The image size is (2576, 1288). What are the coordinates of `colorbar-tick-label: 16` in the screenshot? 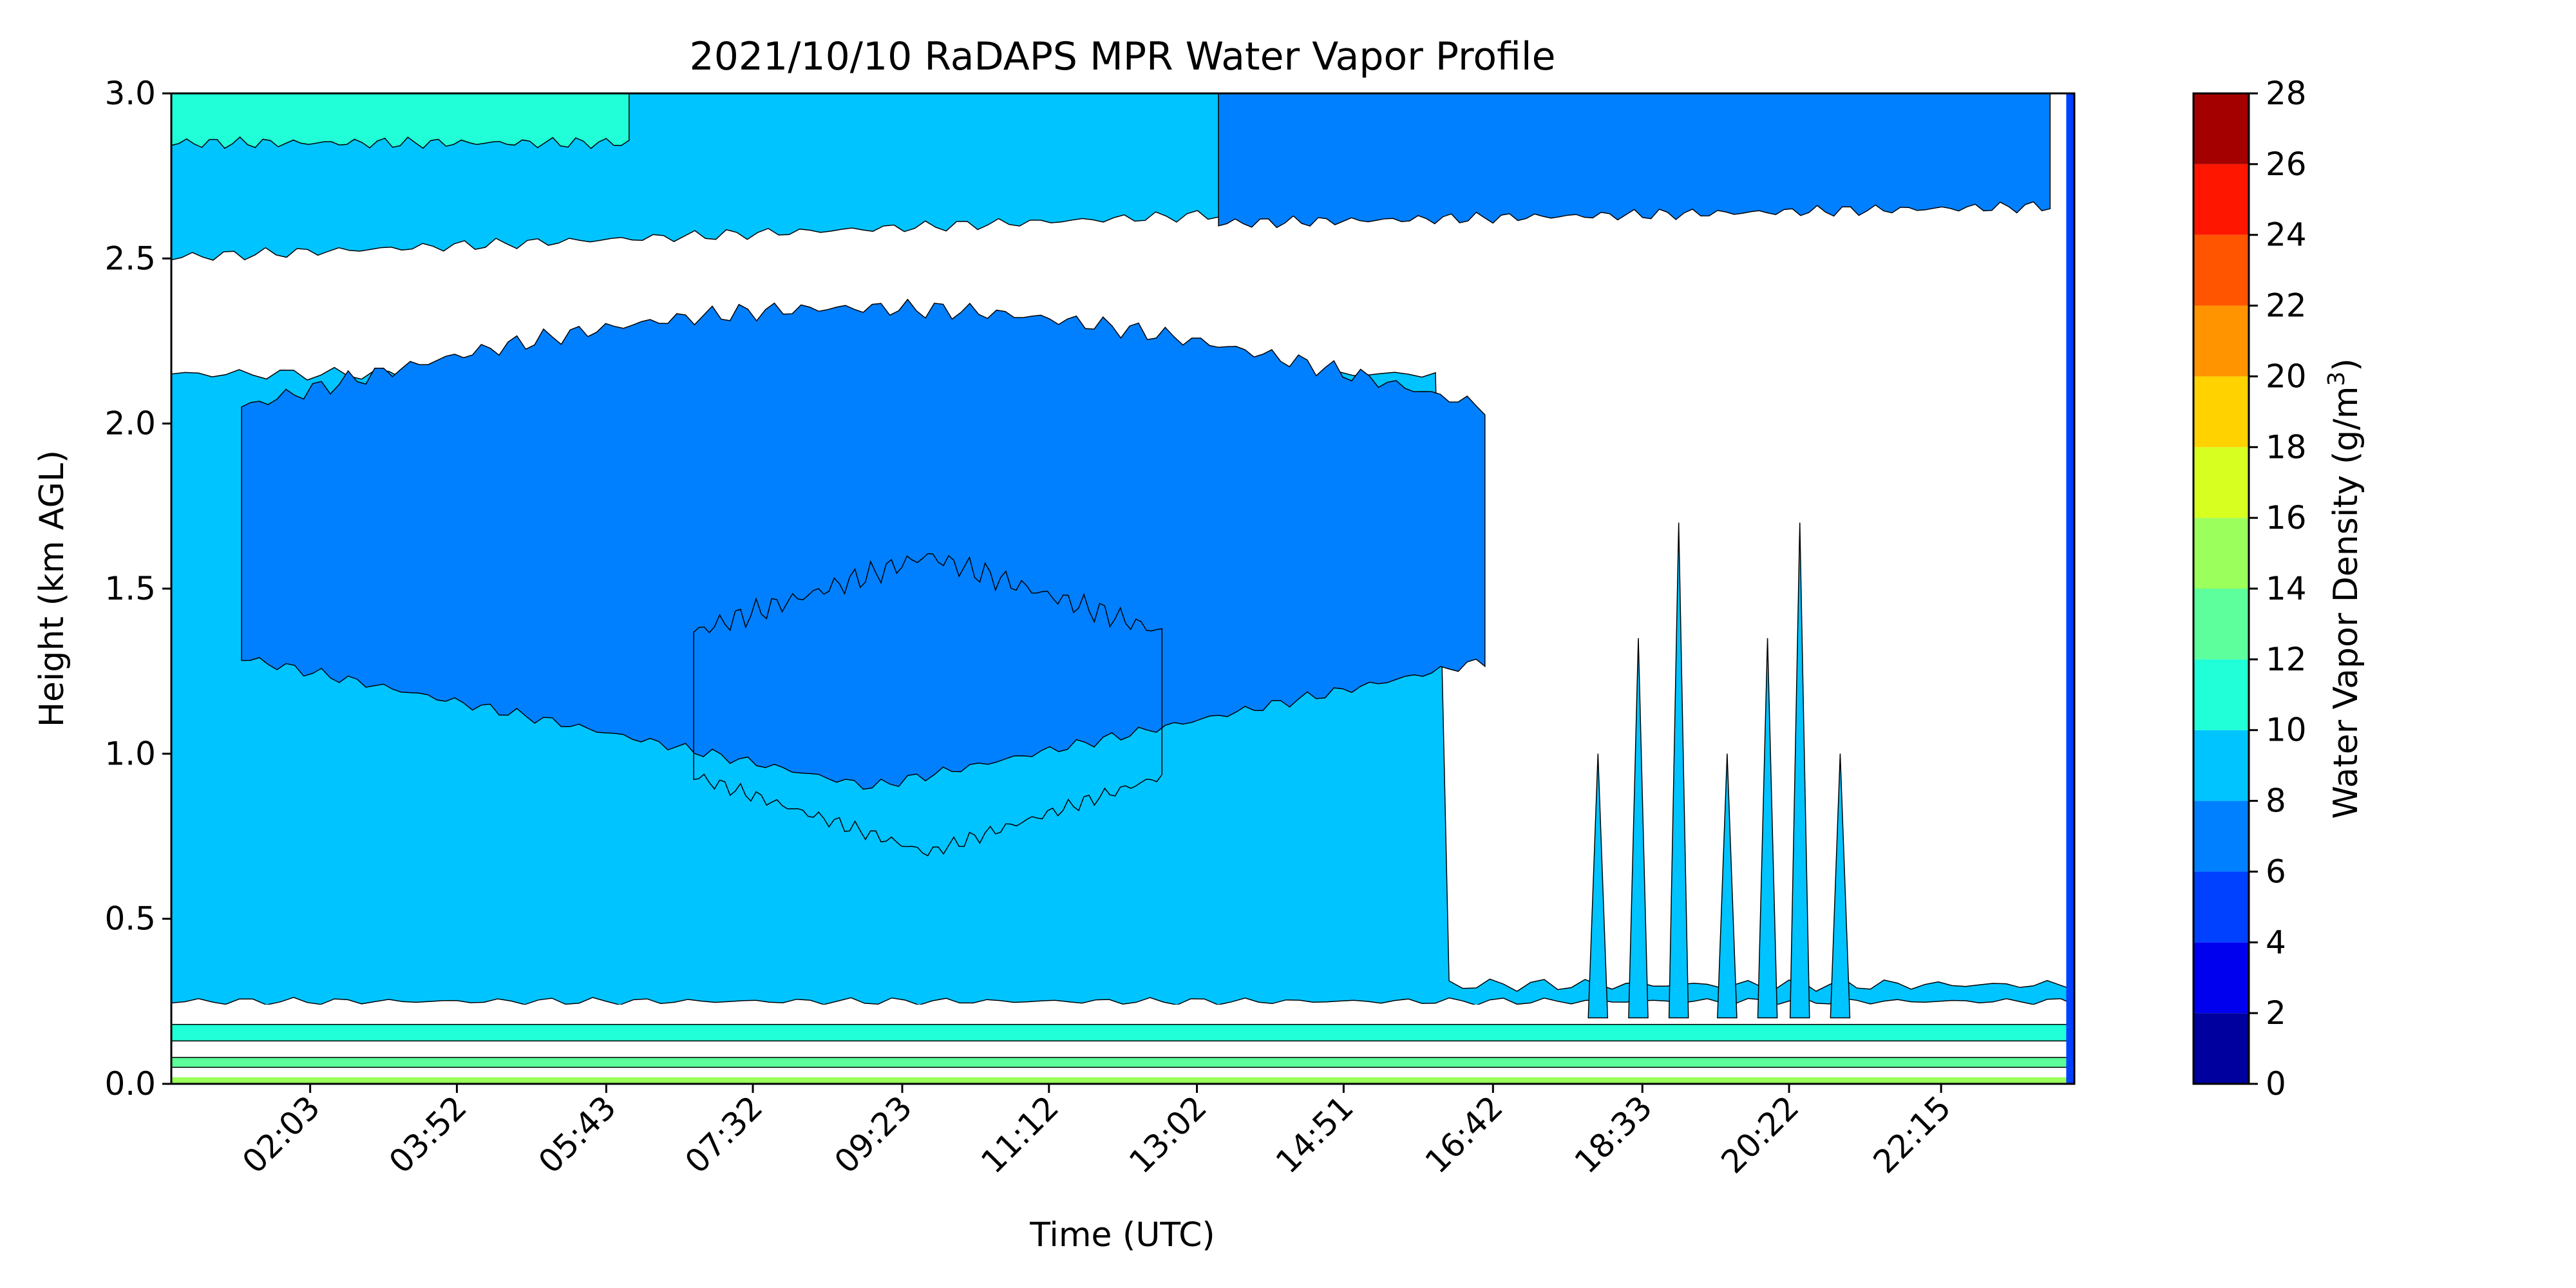 It's located at (2286, 517).